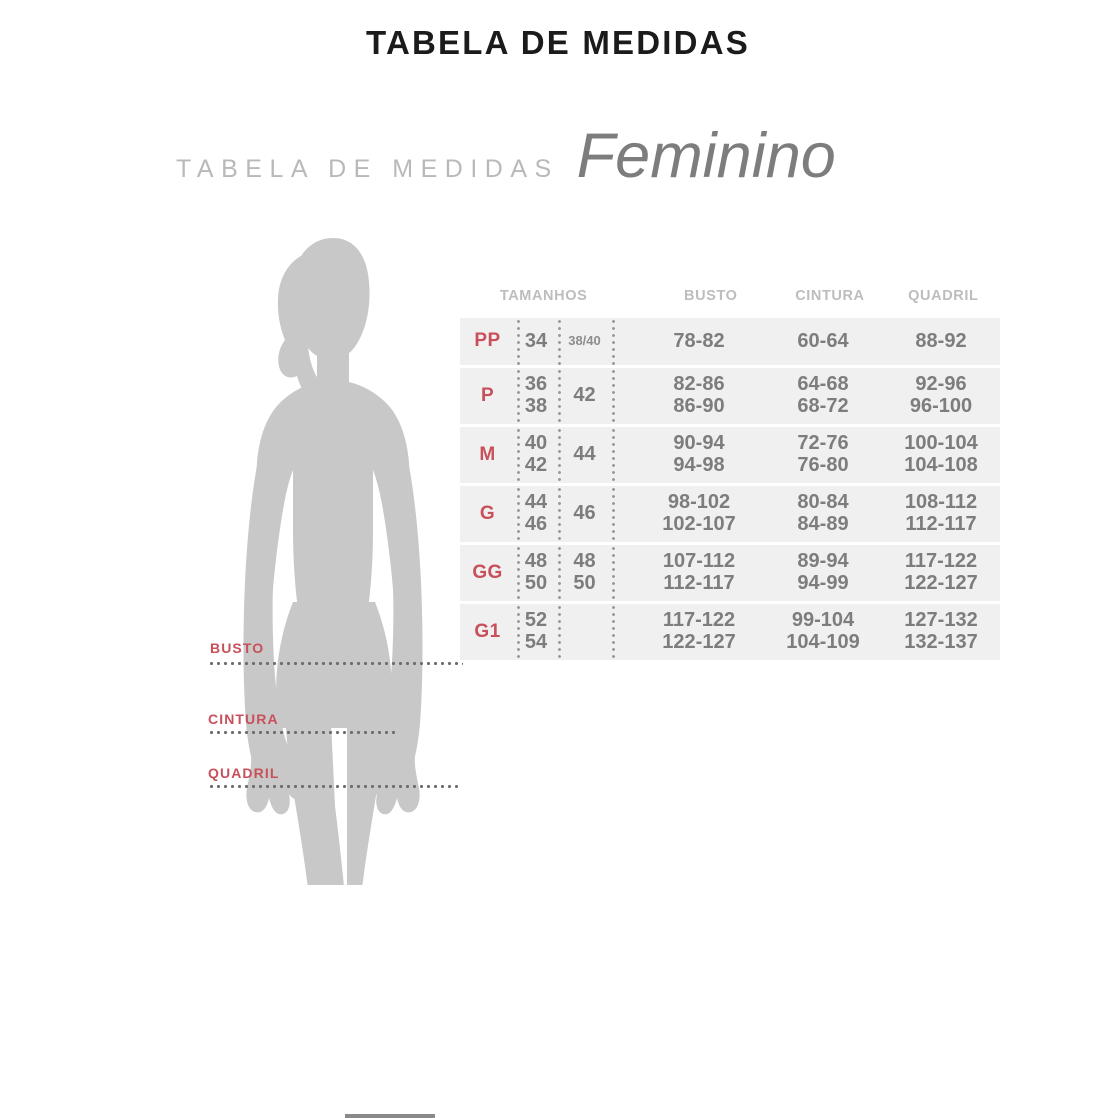 Image resolution: width=1116 pixels, height=1118 pixels. What do you see at coordinates (823, 631) in the screenshot?
I see `cell-cintura: 99-104 104-109` at bounding box center [823, 631].